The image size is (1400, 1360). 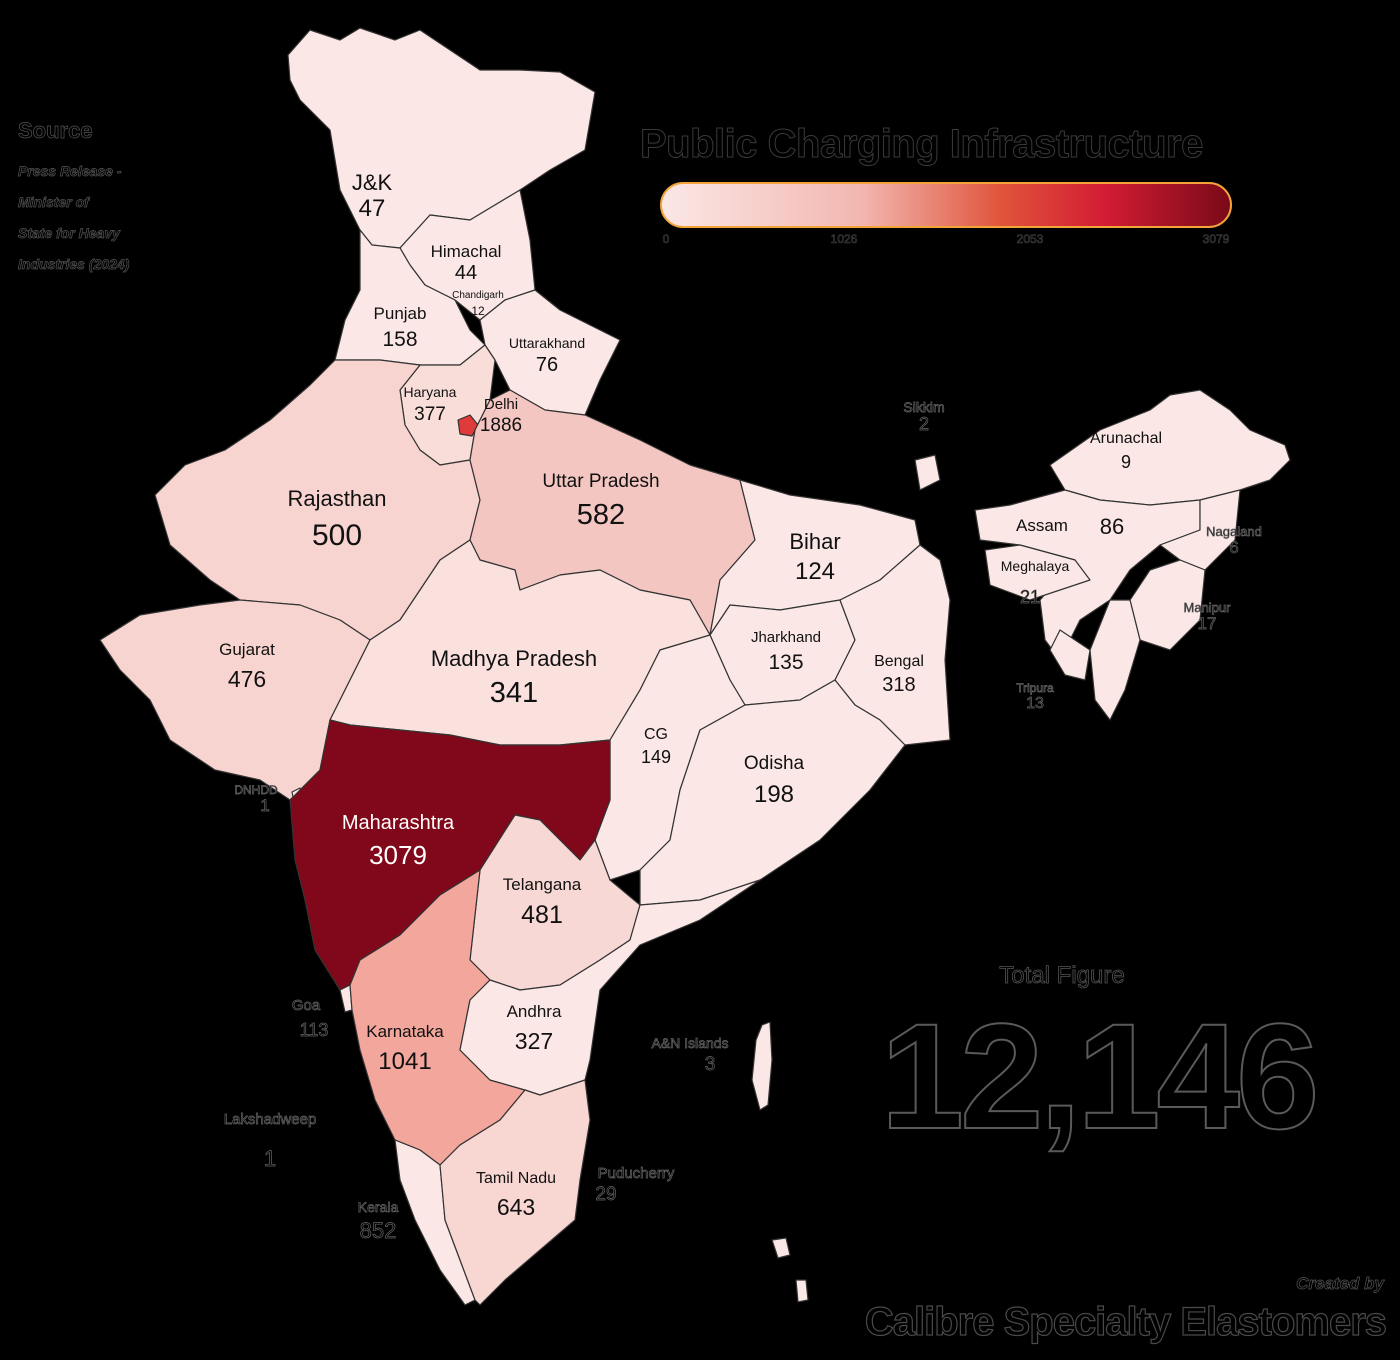 What do you see at coordinates (478, 310) in the screenshot?
I see `state-value: 12` at bounding box center [478, 310].